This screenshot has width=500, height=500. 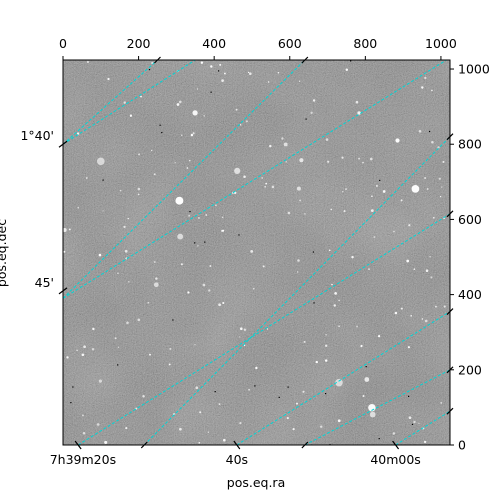 I want to click on ra-tick-label: 40s, so click(x=237, y=459).